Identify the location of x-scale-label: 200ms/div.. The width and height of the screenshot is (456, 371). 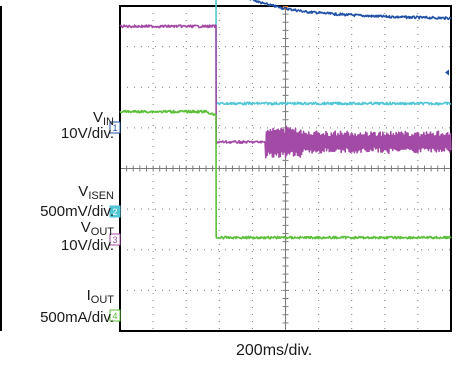
(274, 350).